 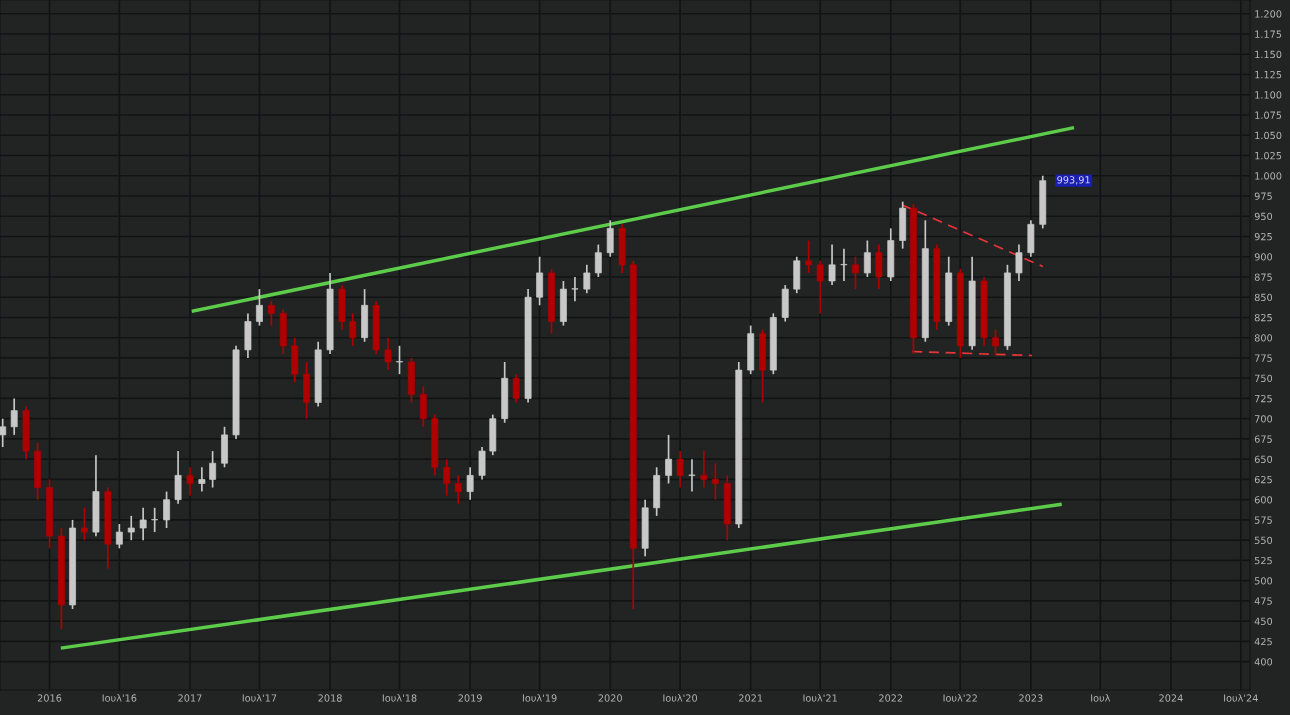 I want to click on y-tick-label: 975, so click(x=1263, y=196).